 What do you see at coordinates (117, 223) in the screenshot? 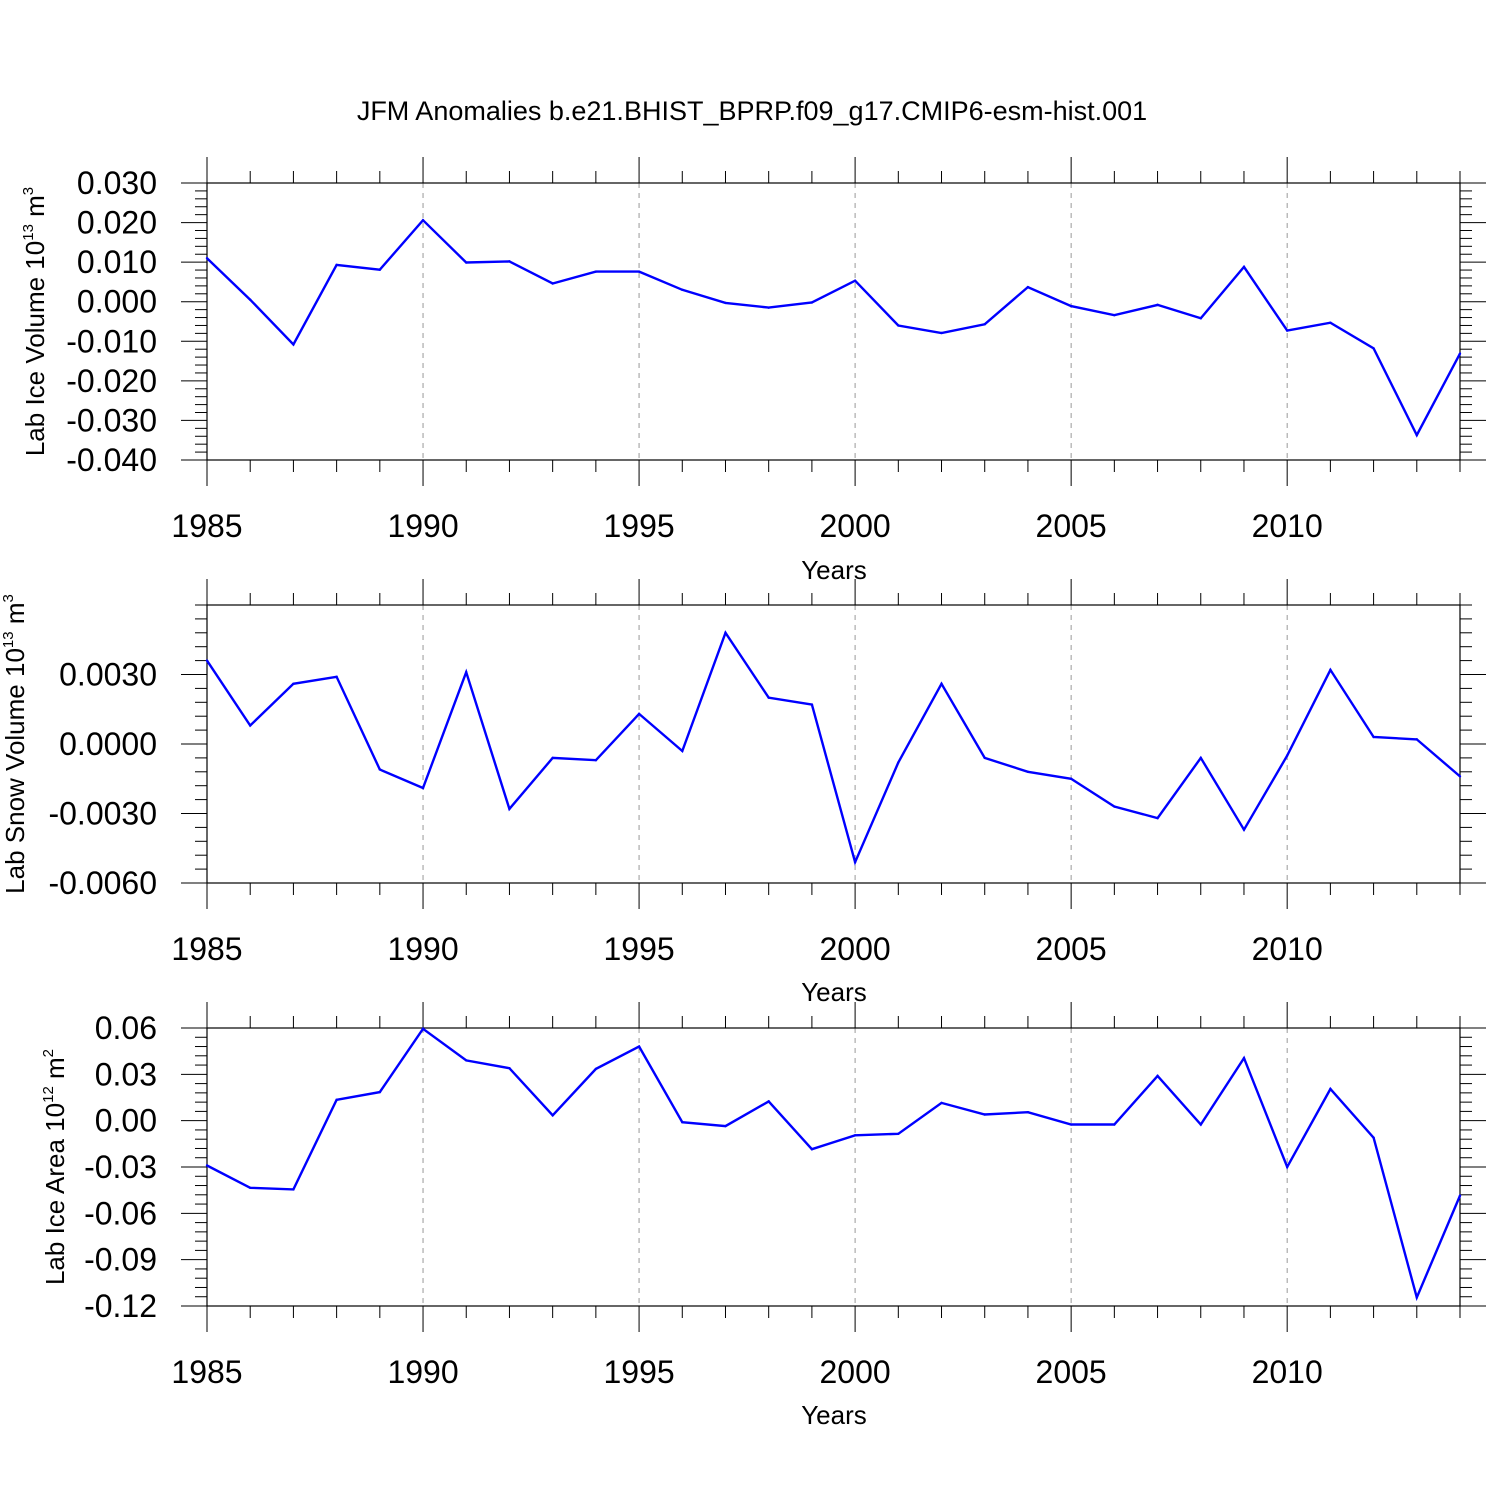
I see `y-tick-label: 0.020` at bounding box center [117, 223].